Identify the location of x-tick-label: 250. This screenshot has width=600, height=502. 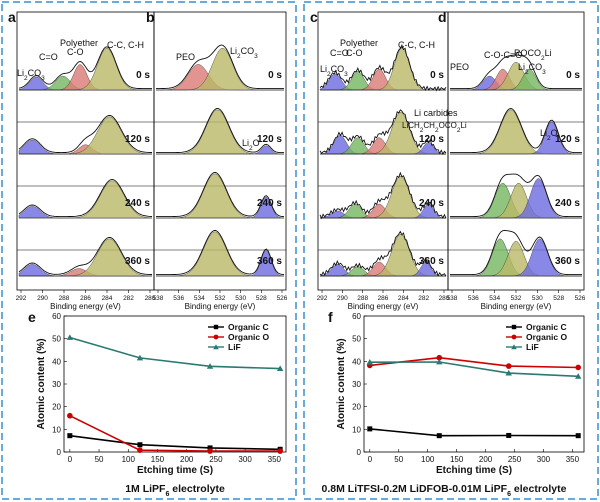
(216, 459).